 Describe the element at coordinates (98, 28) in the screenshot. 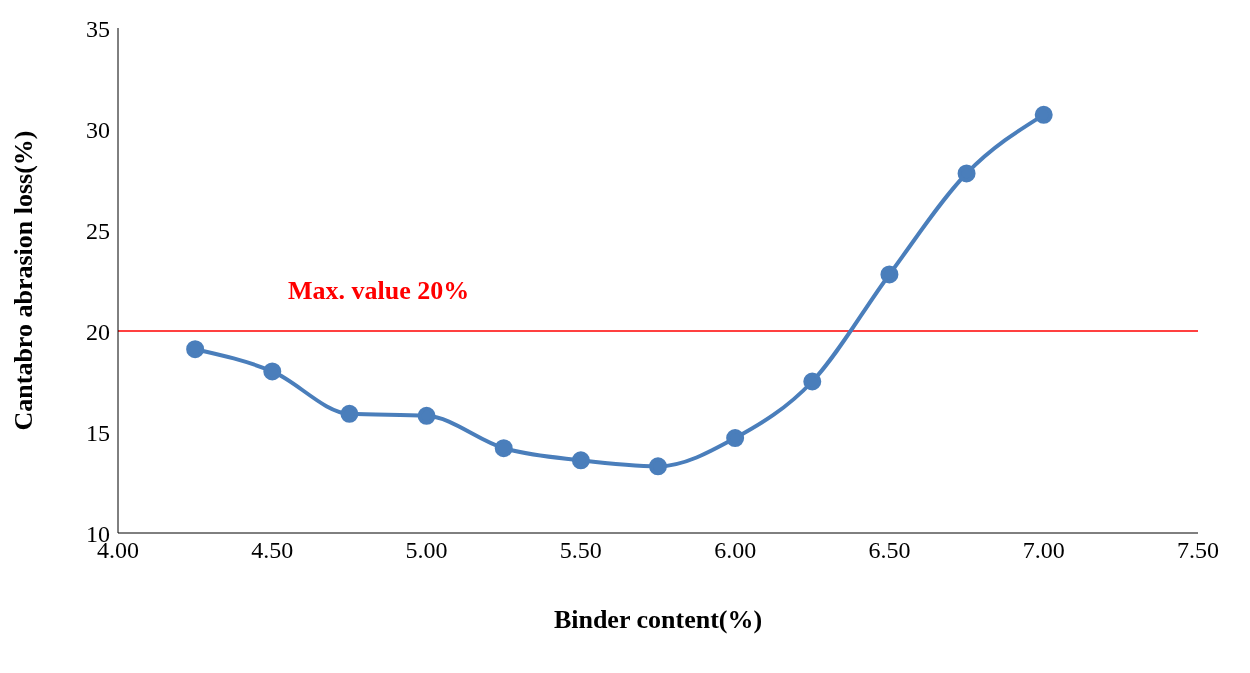

I see `y-tick-label: 35` at that location.